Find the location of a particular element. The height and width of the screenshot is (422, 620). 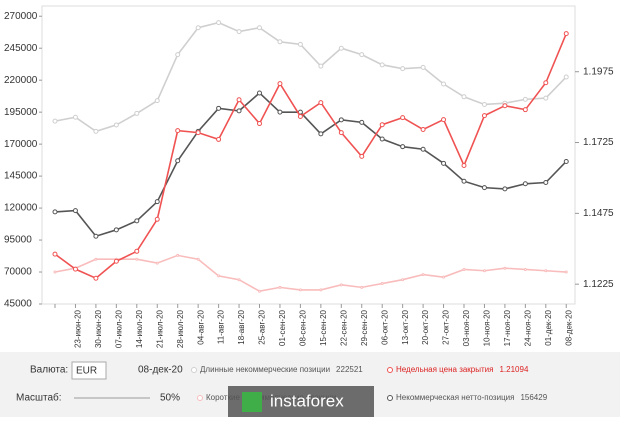

y-tick-label: 170000 is located at coordinates (21, 144).